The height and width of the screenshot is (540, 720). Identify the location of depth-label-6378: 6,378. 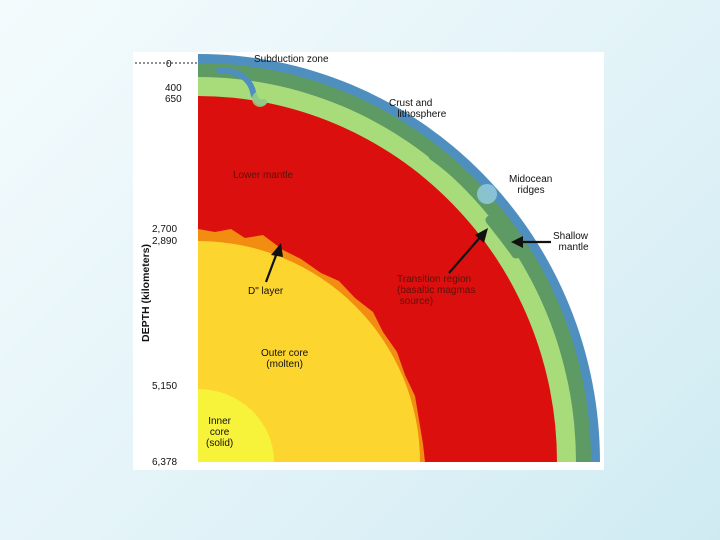
(165, 462).